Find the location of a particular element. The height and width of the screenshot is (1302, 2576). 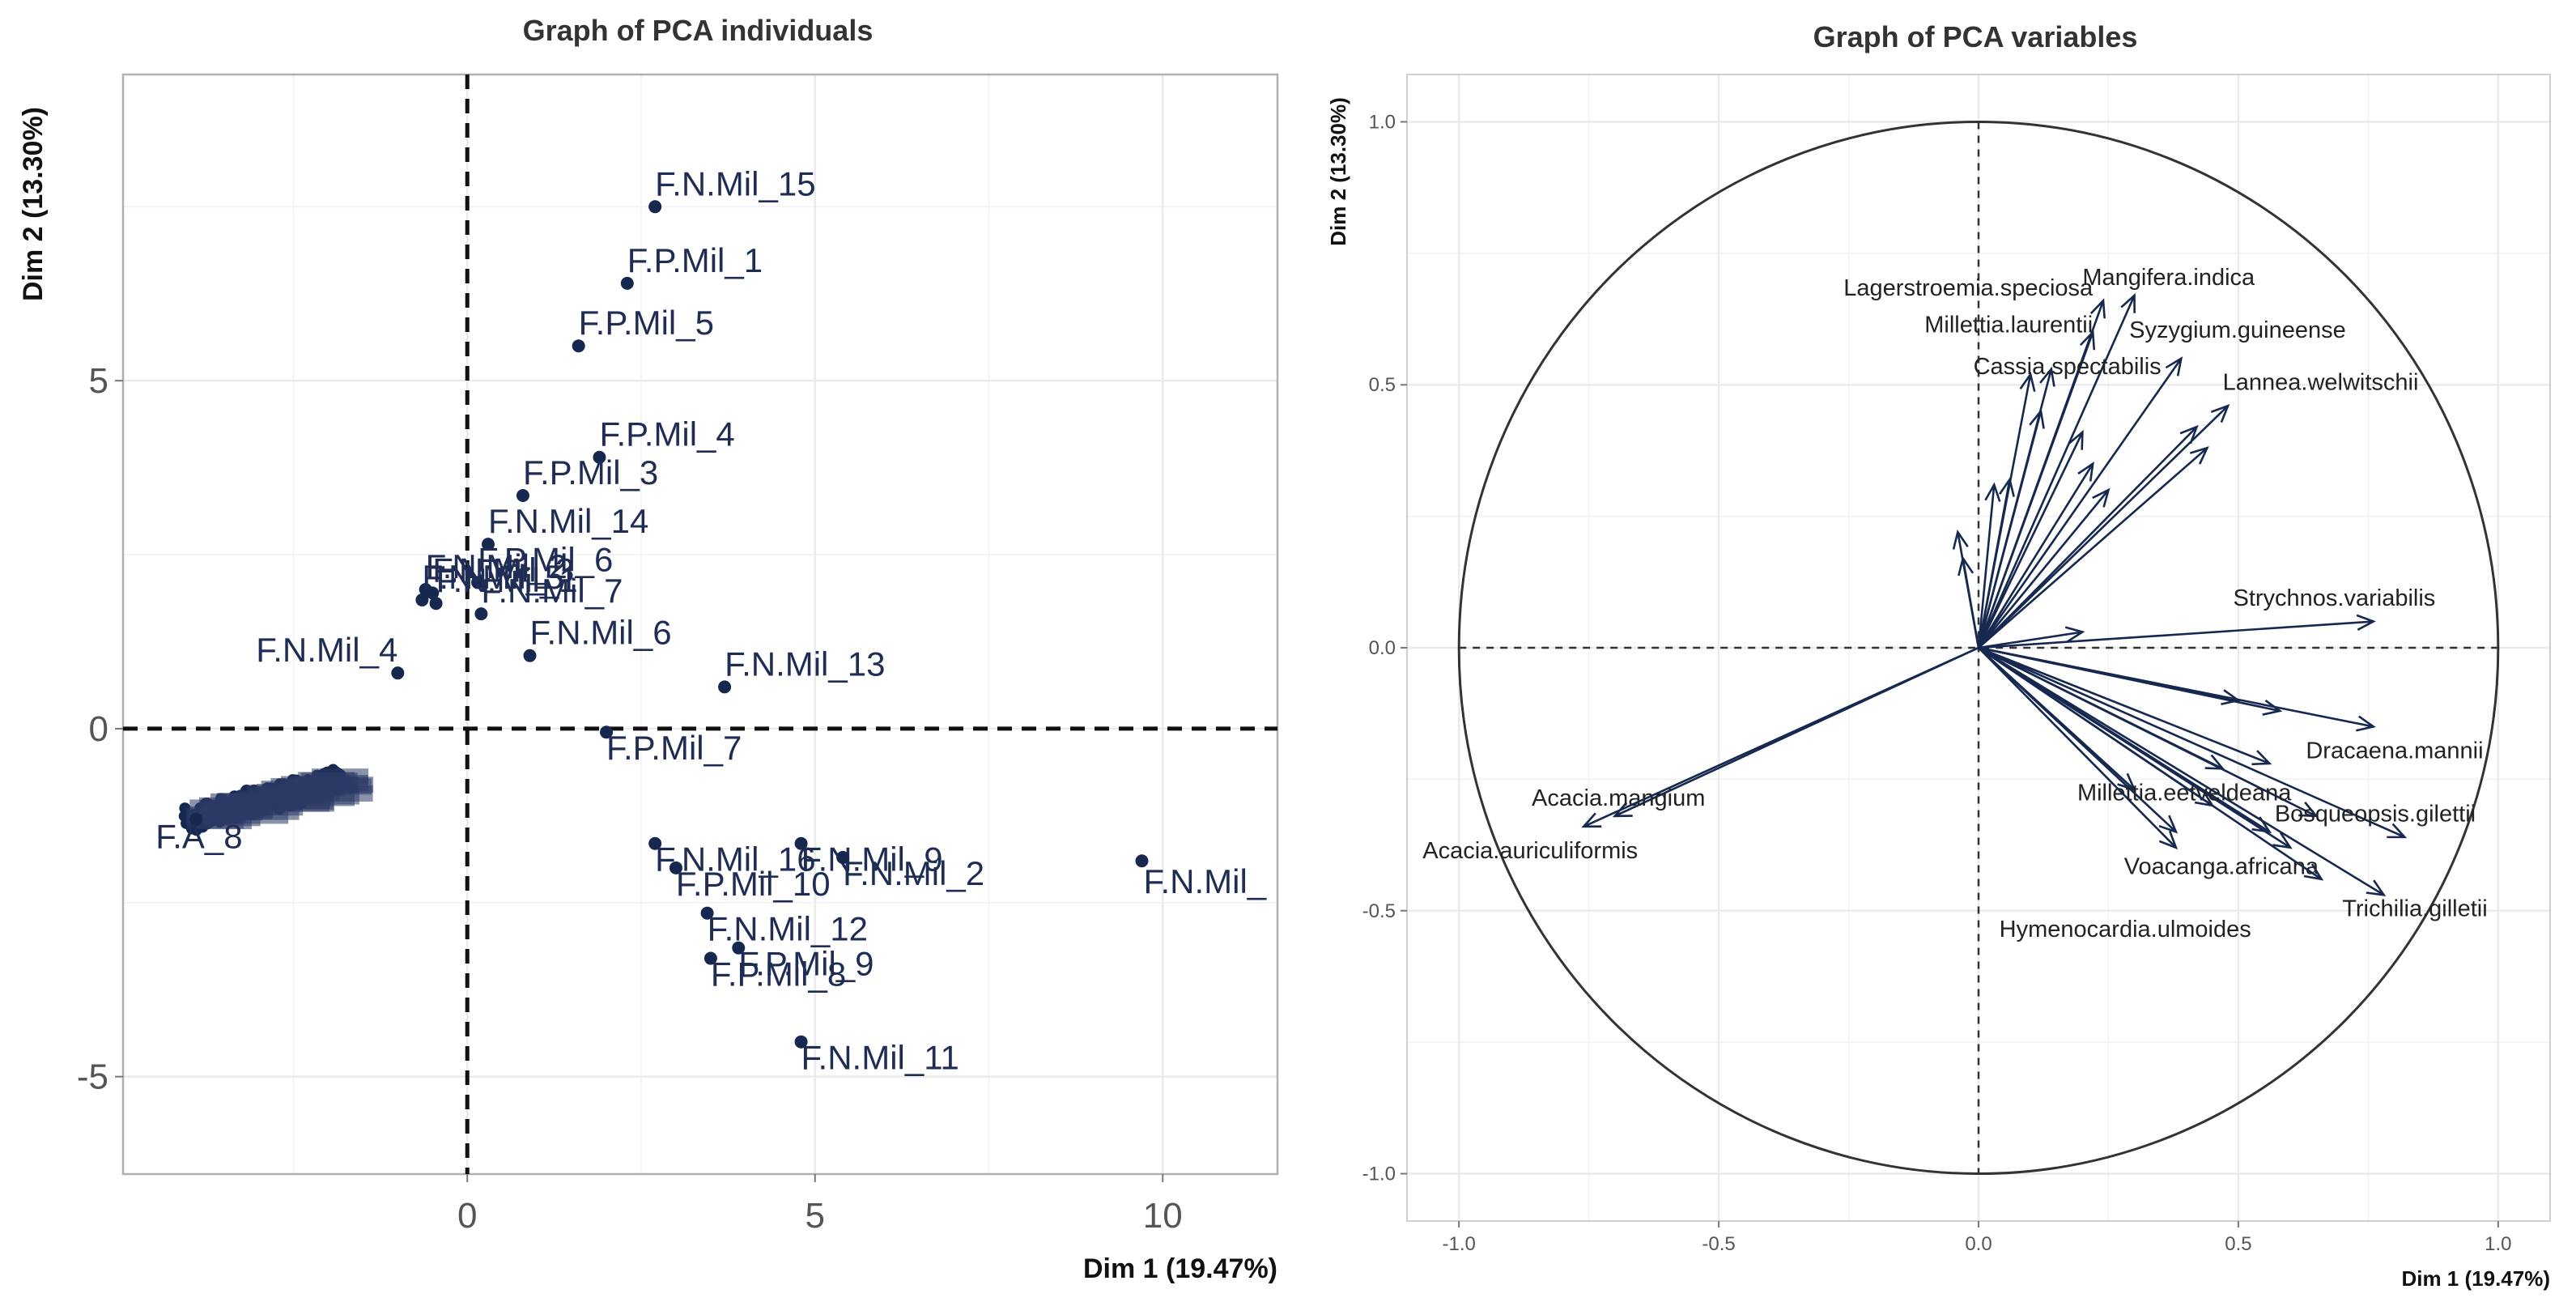

x-tick-label: 0.5 is located at coordinates (2238, 1244).